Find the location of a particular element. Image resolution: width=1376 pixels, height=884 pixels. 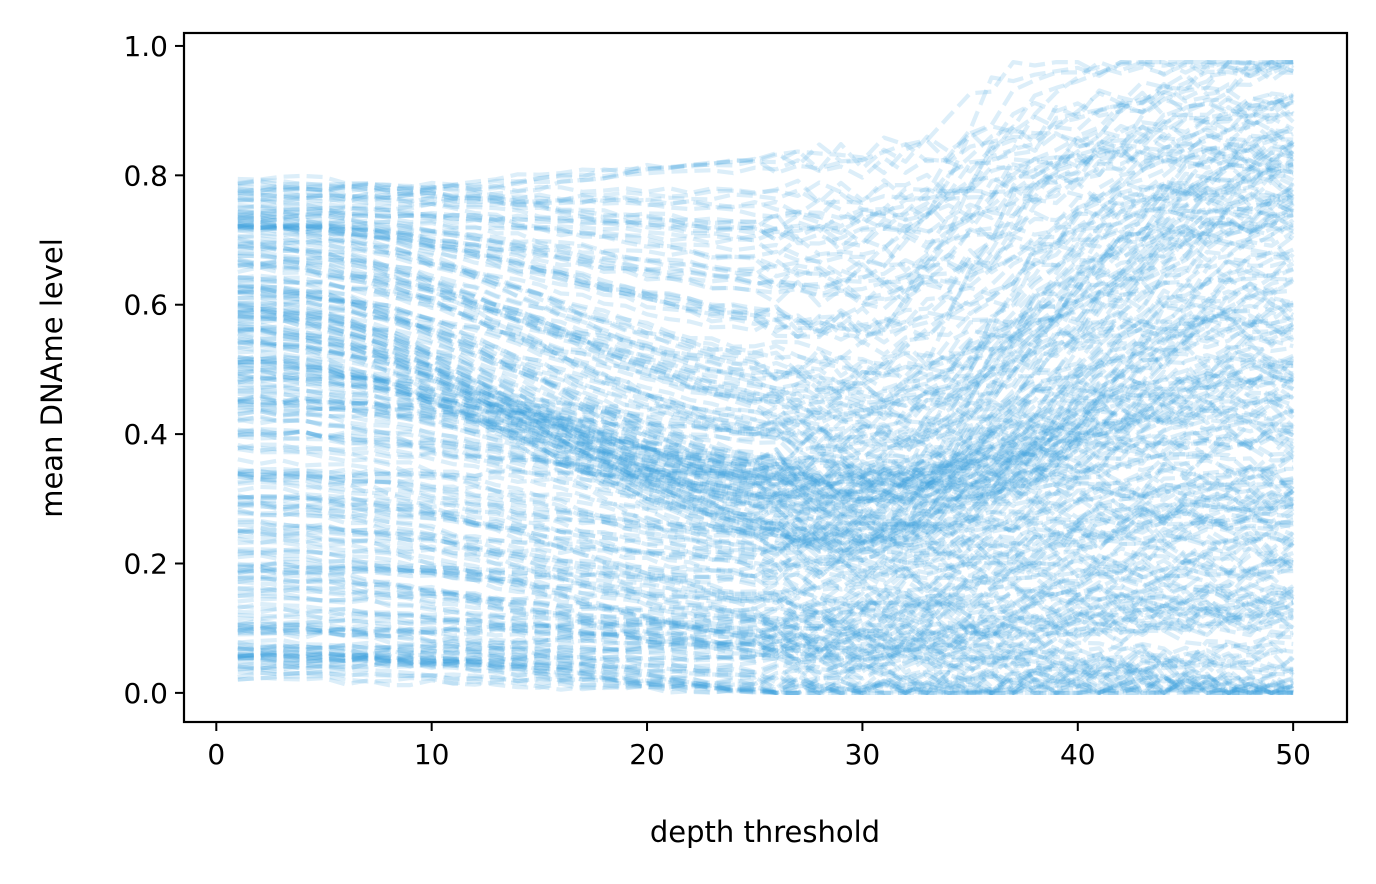

x-tick-label: 0 is located at coordinates (216, 754).